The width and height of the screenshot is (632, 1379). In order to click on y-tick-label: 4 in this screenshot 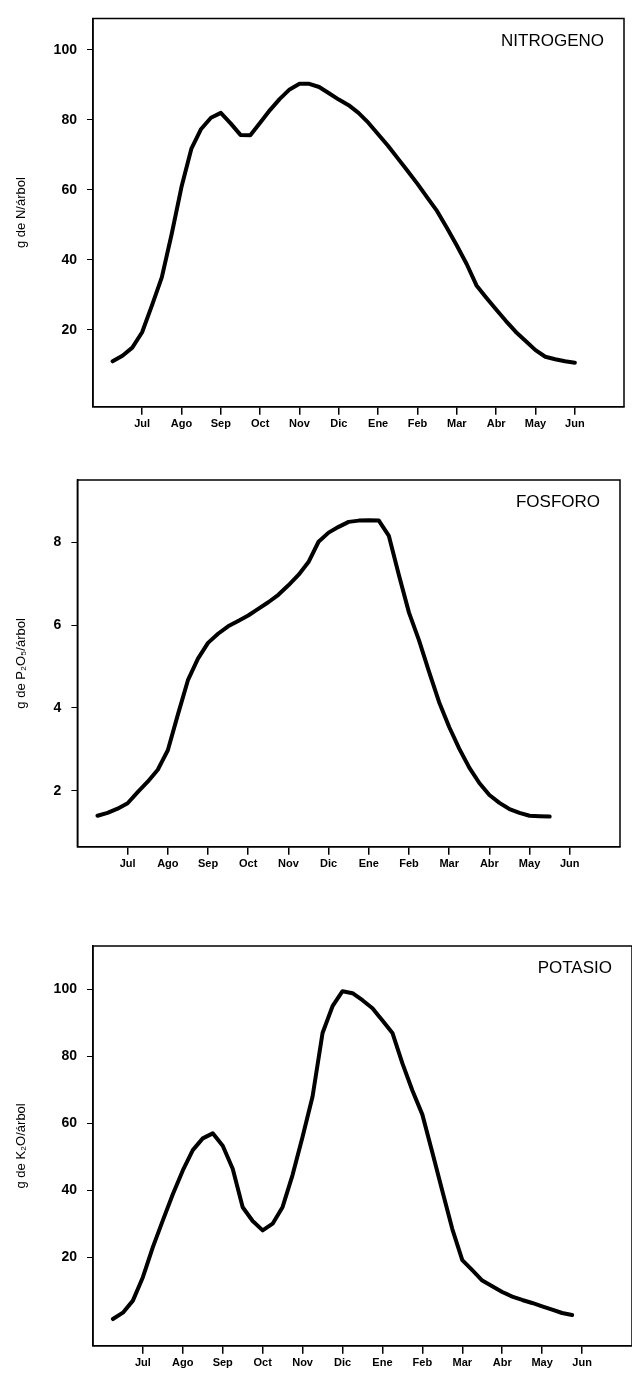, I will do `click(57, 706)`.